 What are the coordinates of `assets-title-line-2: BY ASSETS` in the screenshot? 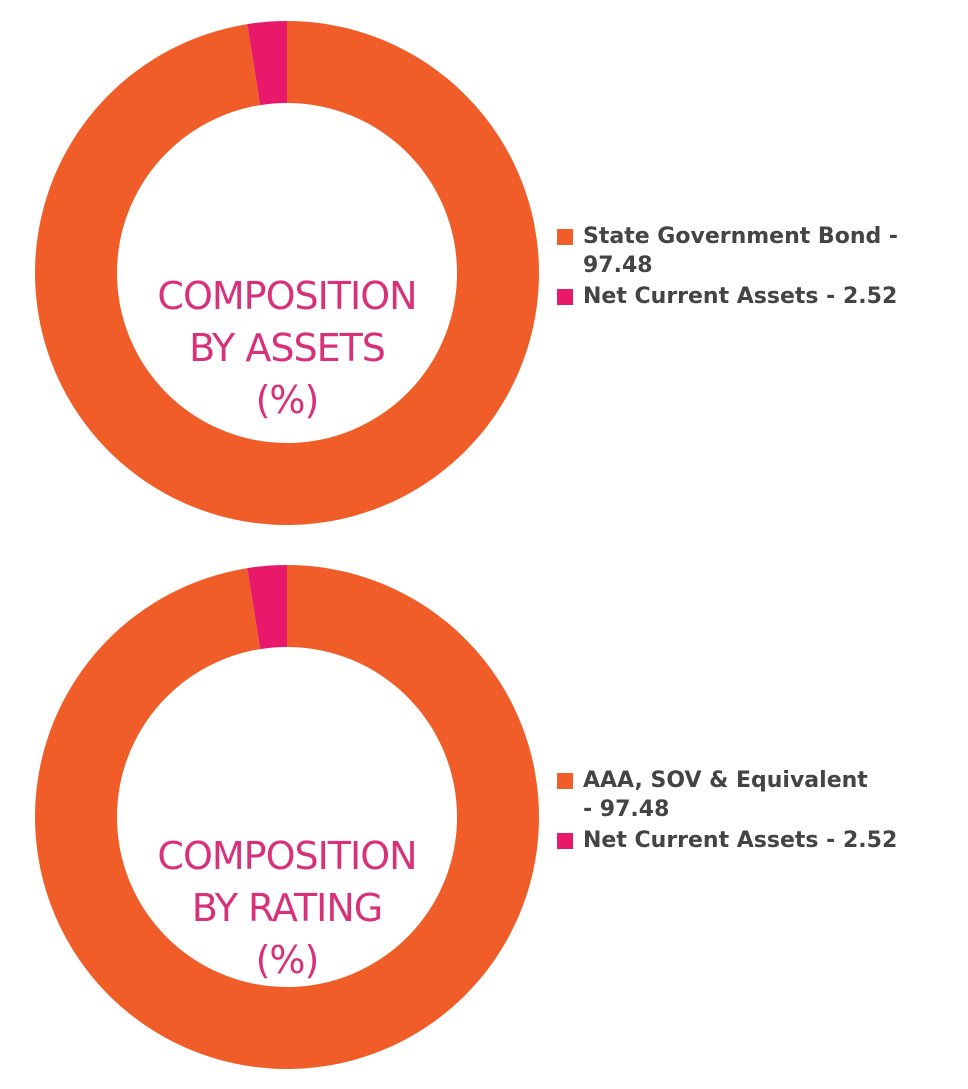 It's located at (287, 348).